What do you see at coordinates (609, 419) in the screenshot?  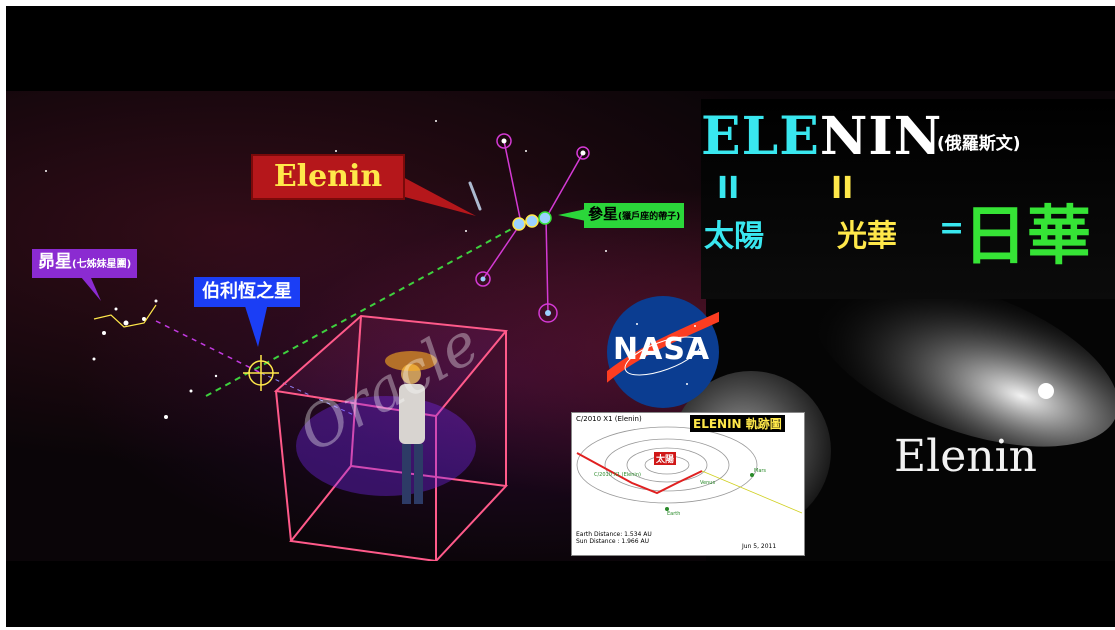 I see `chart-object-label: C/2010 X1 (Elenin)` at bounding box center [609, 419].